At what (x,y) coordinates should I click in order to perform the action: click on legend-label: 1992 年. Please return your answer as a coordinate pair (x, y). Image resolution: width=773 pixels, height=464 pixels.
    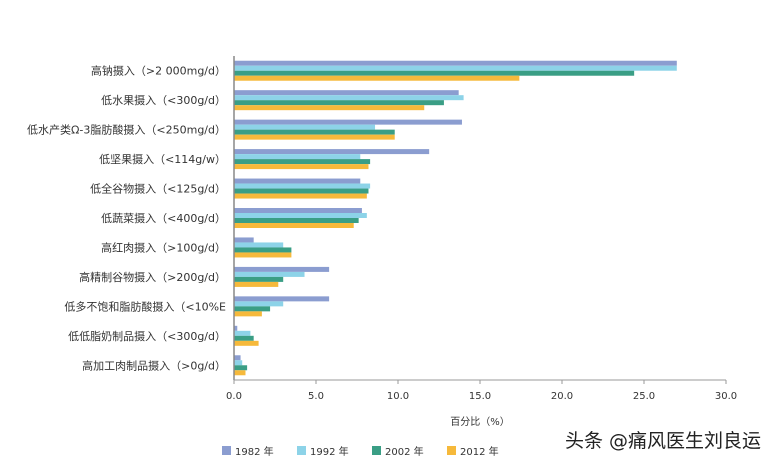
    Looking at the image, I should click on (329, 451).